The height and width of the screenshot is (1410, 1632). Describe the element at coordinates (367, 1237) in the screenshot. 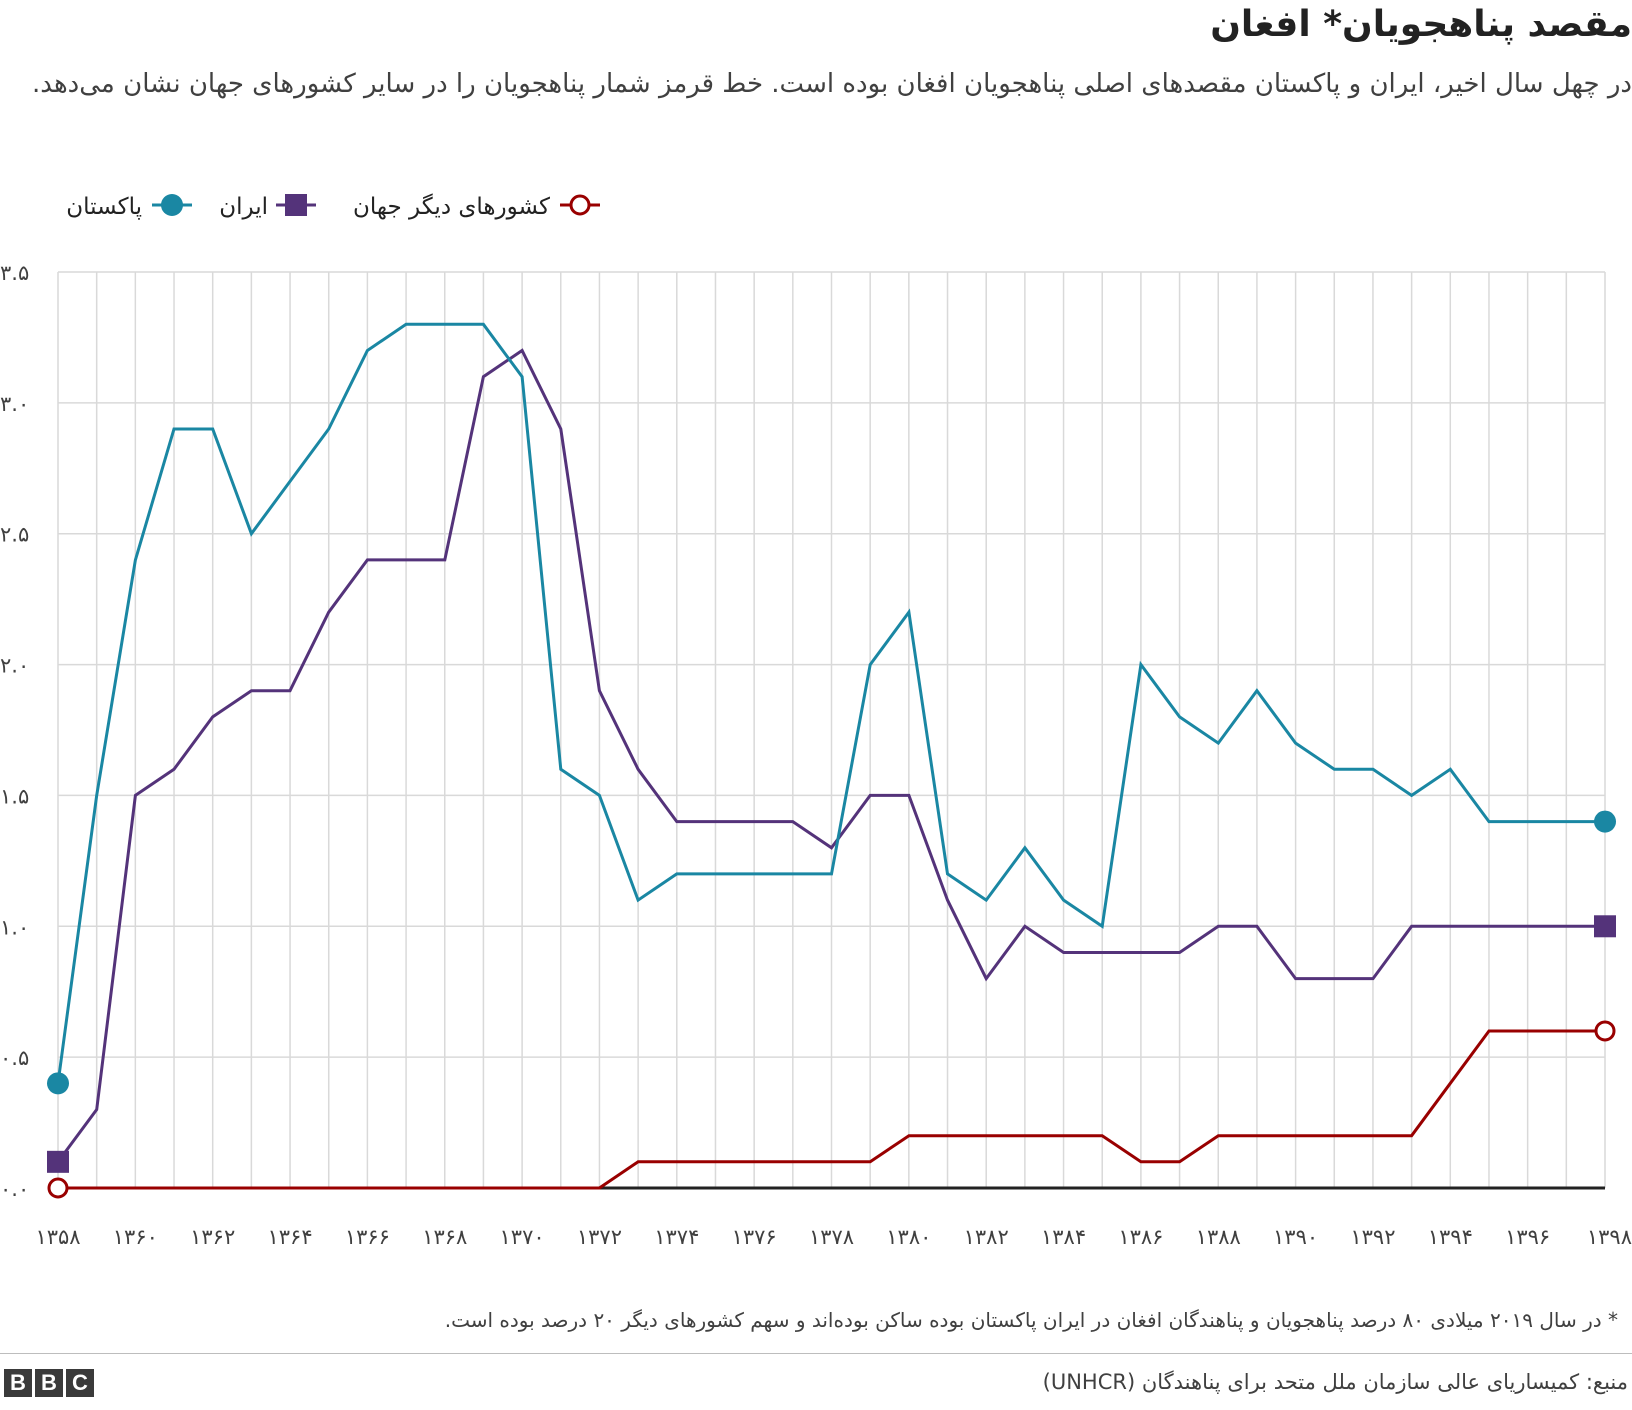

I see `x-tick-label: ۱۳۶۶` at that location.